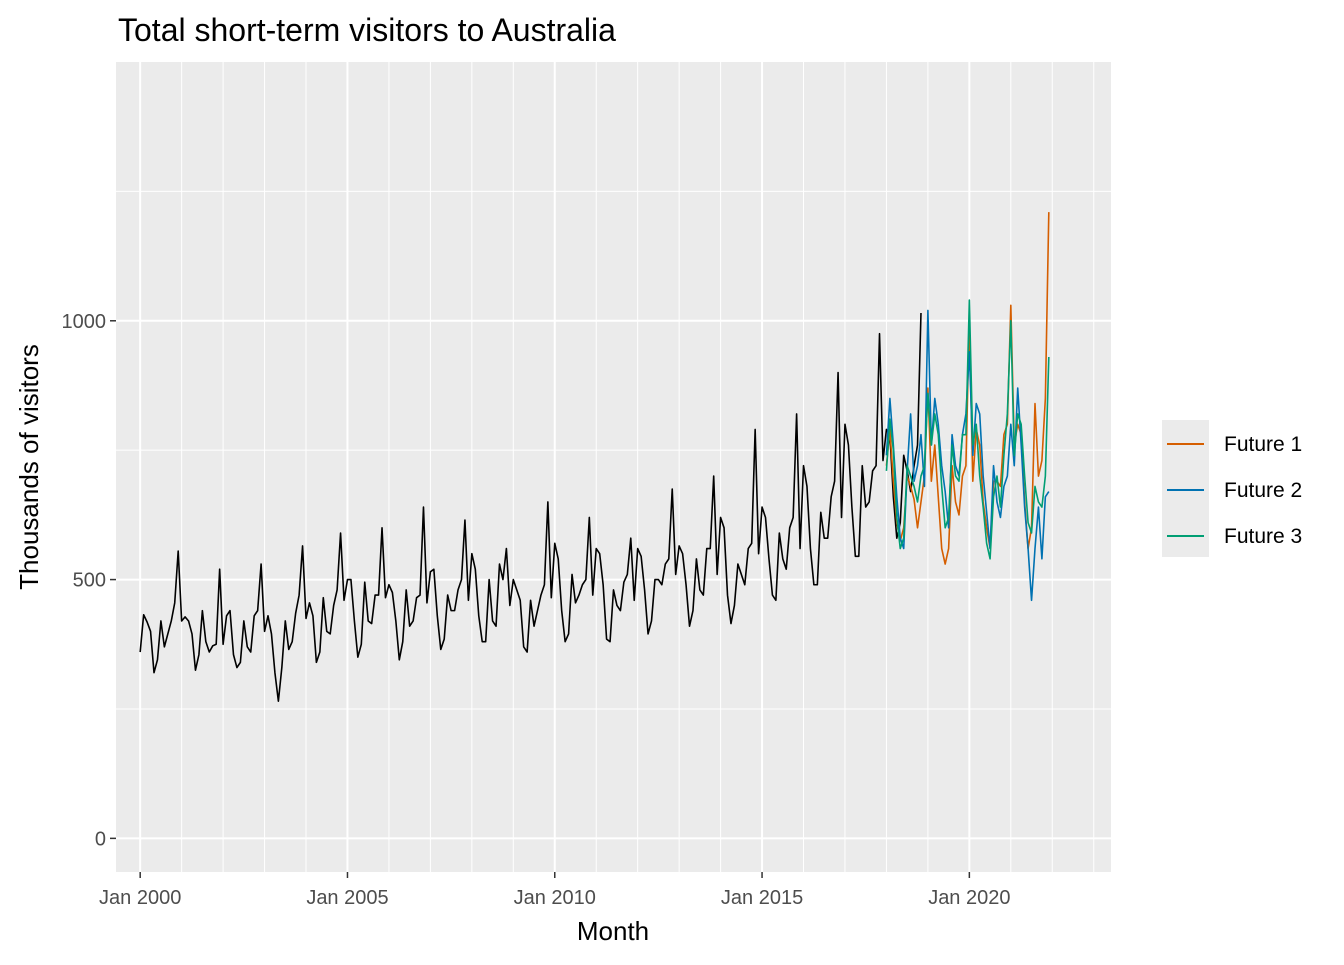  I want to click on x-tick-label: Jan 2005, so click(347, 898).